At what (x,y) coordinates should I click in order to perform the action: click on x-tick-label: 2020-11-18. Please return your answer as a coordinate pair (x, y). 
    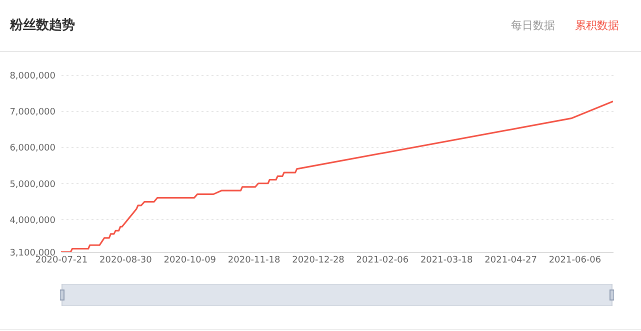
    Looking at the image, I should click on (254, 261).